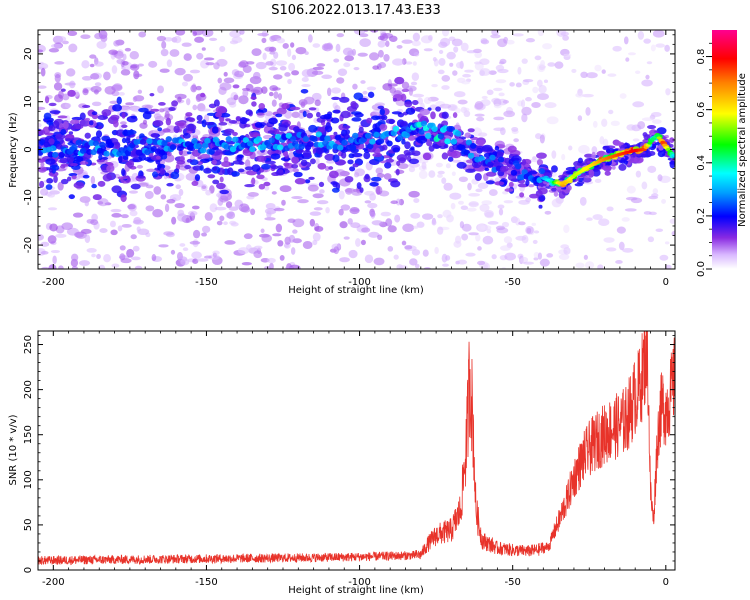 The width and height of the screenshot is (750, 600). I want to click on snr-x-label: Height of straight line (km), so click(356, 590).